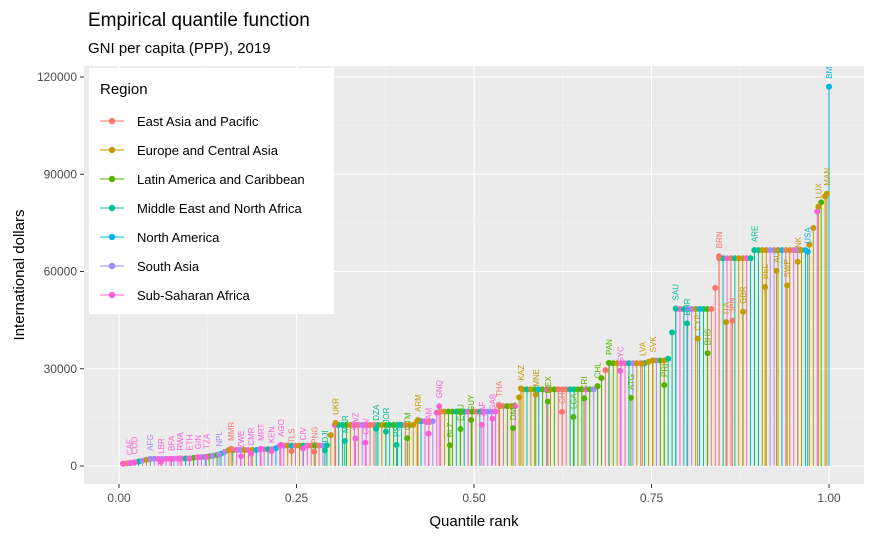 This screenshot has height=545, width=875. Describe the element at coordinates (726, 308) in the screenshot. I see `country-label: ITA` at that location.